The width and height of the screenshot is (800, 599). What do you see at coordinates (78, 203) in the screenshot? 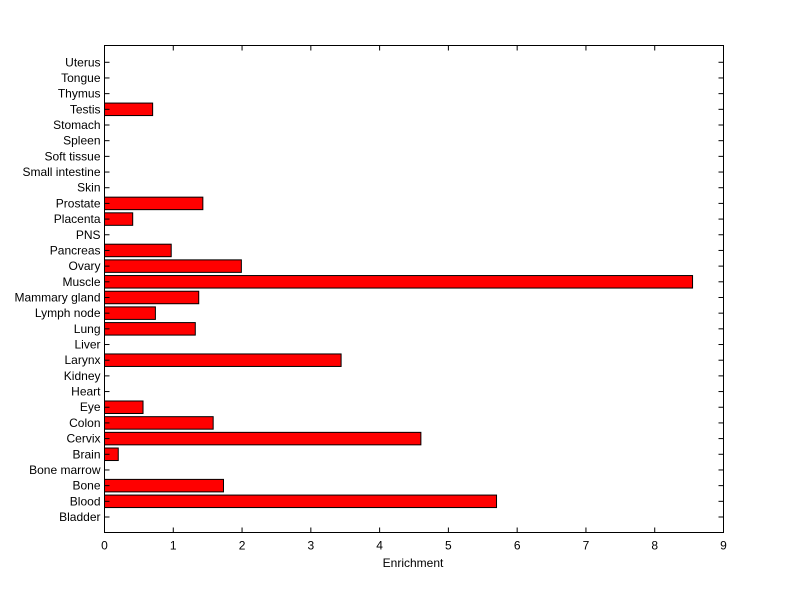
I see `y-tick-label-prostate: Prostate` at bounding box center [78, 203].